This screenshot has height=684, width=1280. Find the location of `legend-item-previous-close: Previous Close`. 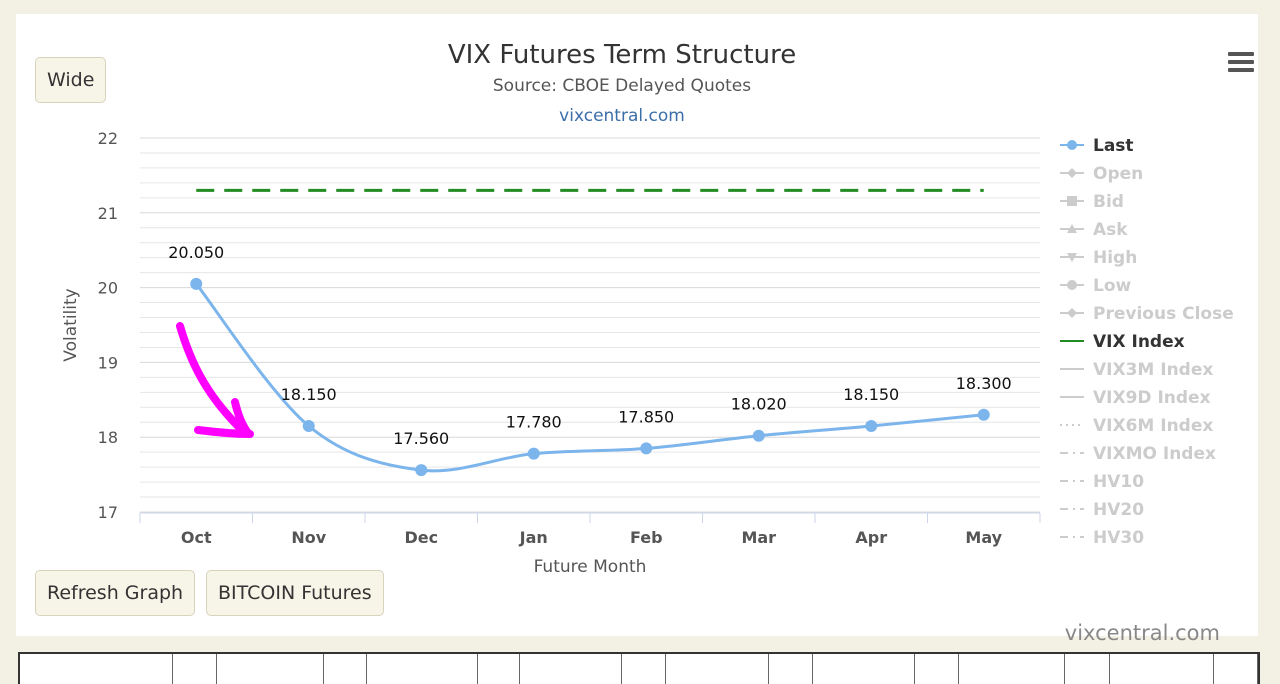

legend-item-previous-close: Previous Close is located at coordinates (1147, 314).